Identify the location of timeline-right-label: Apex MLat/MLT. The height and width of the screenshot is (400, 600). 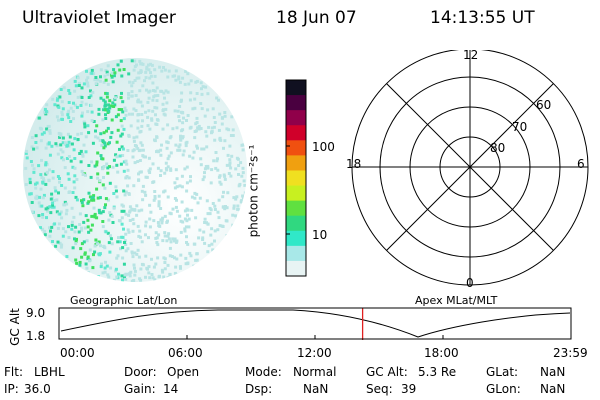
(456, 300).